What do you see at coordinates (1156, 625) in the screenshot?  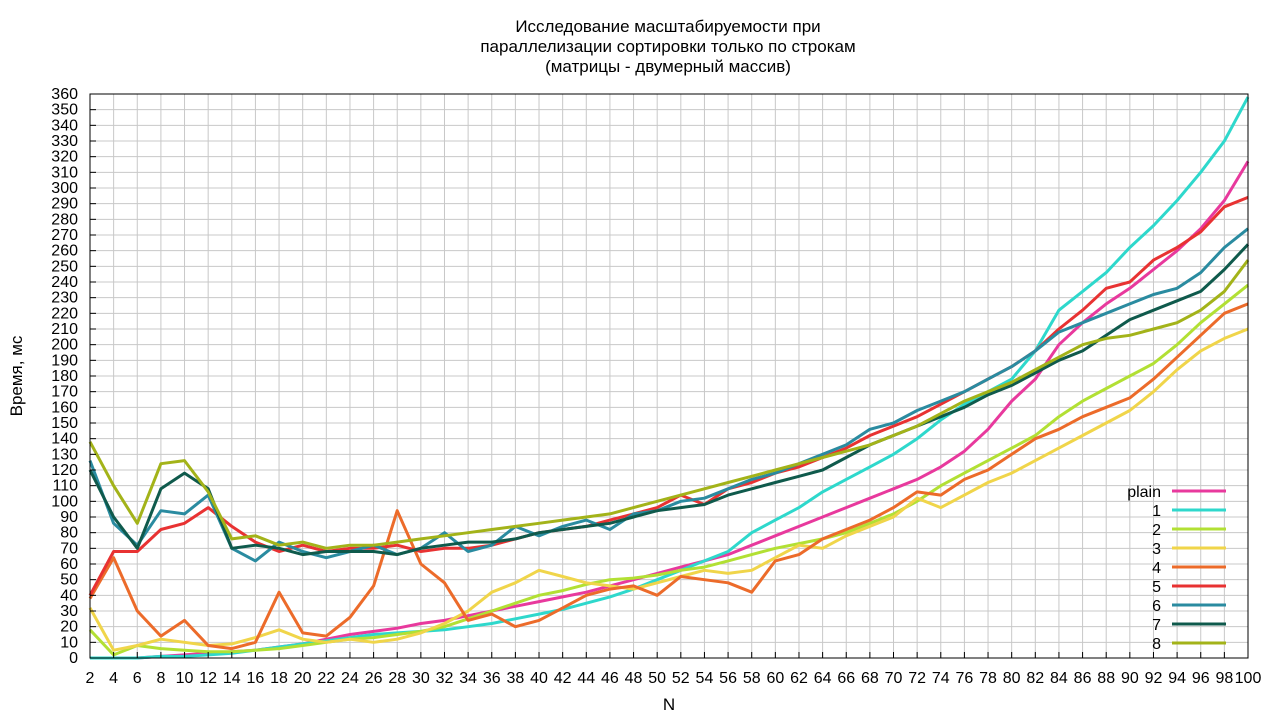 I see `legend-label-7: 7` at bounding box center [1156, 625].